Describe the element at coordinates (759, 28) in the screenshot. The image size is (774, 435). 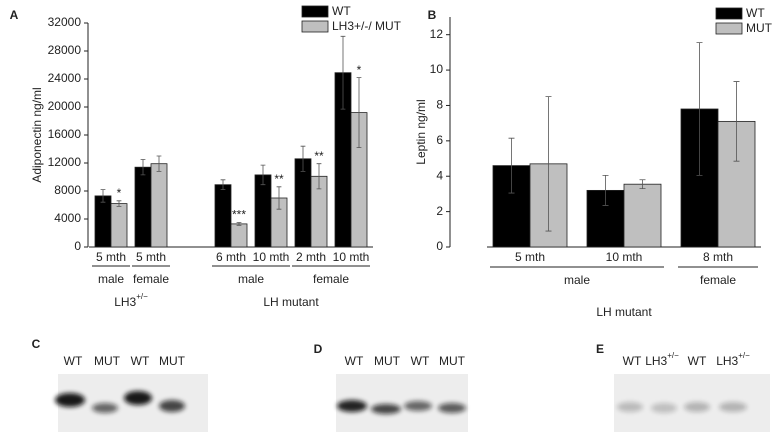
I see `legend-label: MUT` at that location.